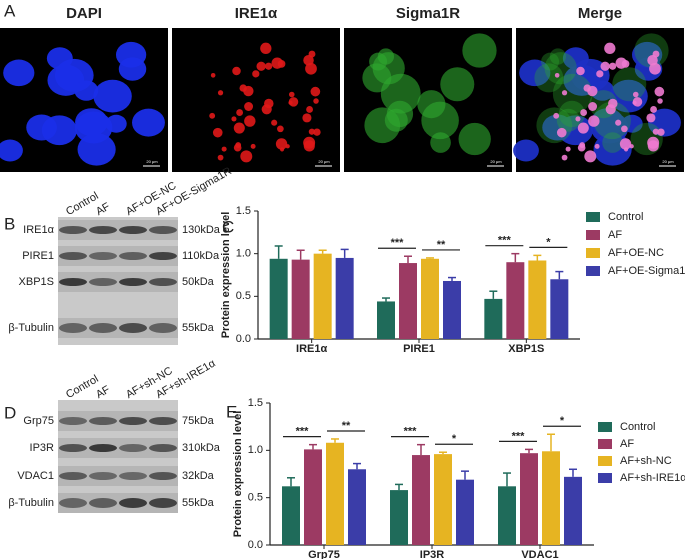 The width and height of the screenshot is (685, 559). I want to click on y-tick-label: 0.5, so click(243, 296).